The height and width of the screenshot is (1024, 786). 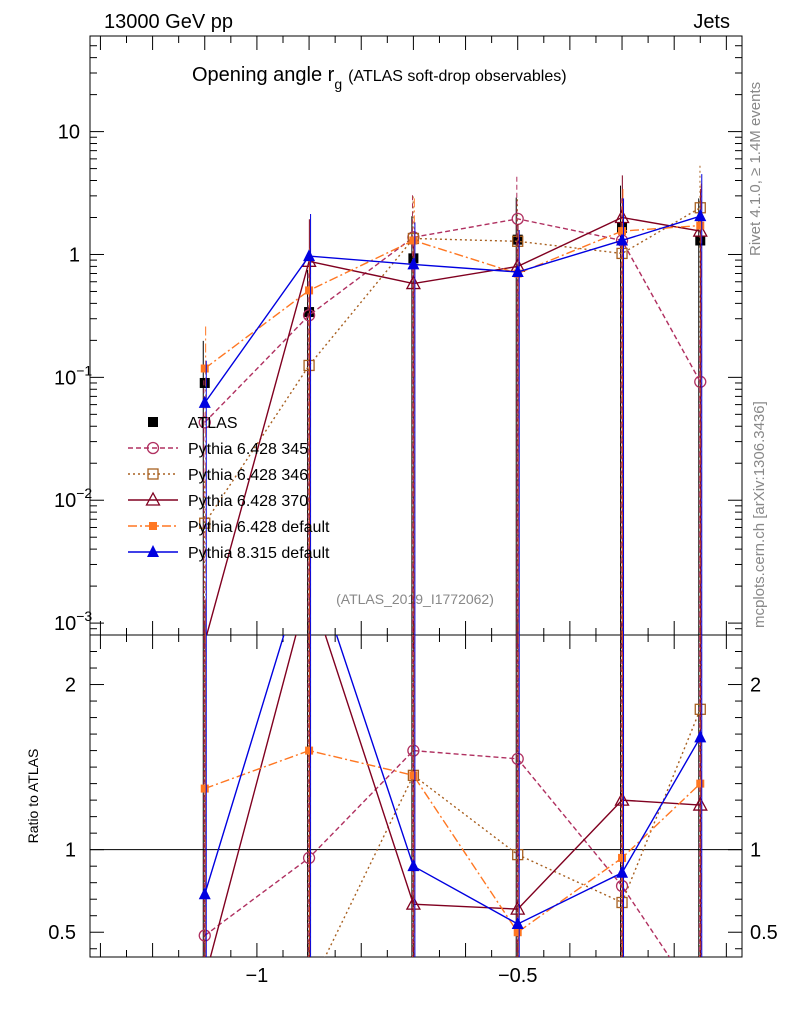 What do you see at coordinates (755, 686) in the screenshot?
I see `ratio-y-tick-label-right: 2` at bounding box center [755, 686].